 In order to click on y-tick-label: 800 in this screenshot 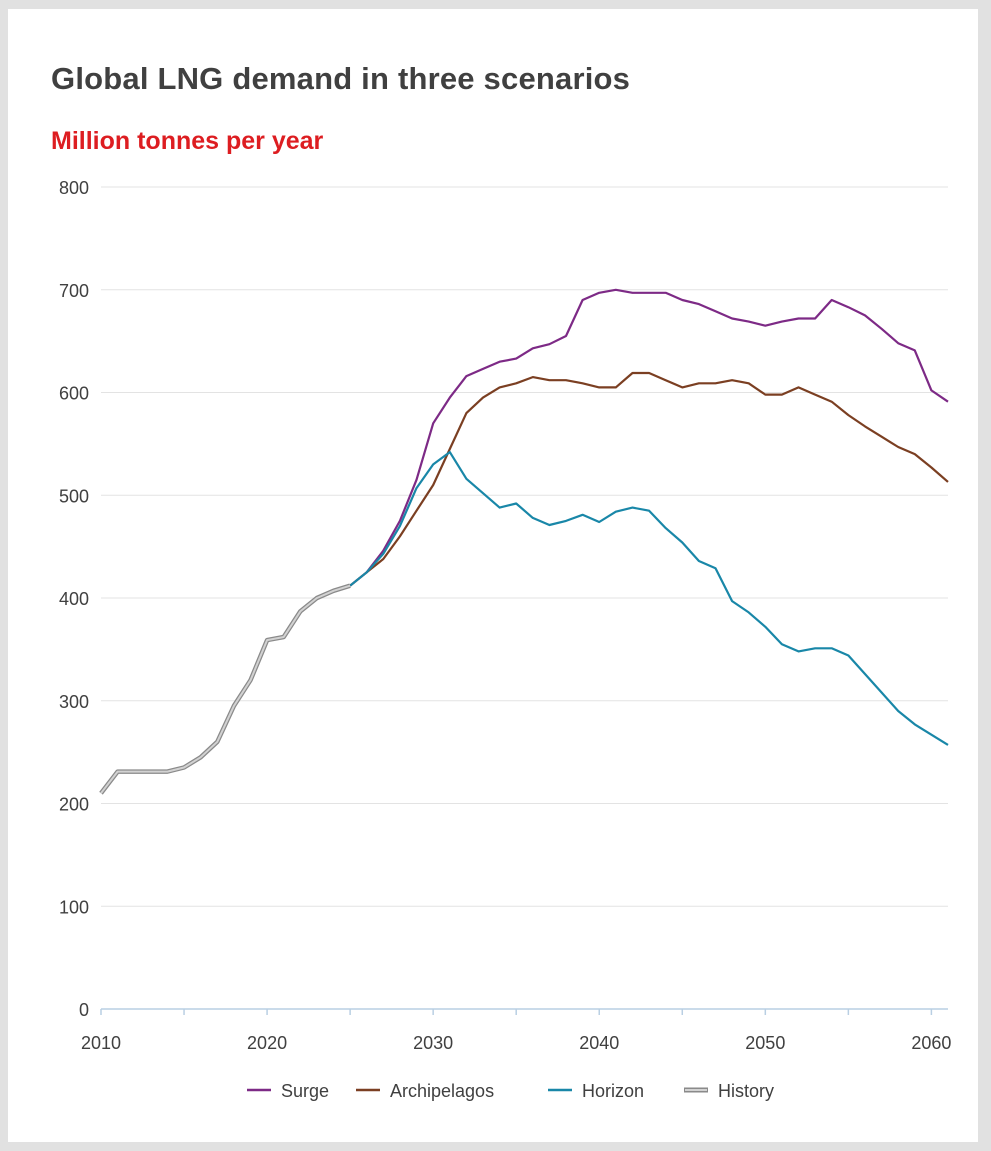, I will do `click(74, 188)`.